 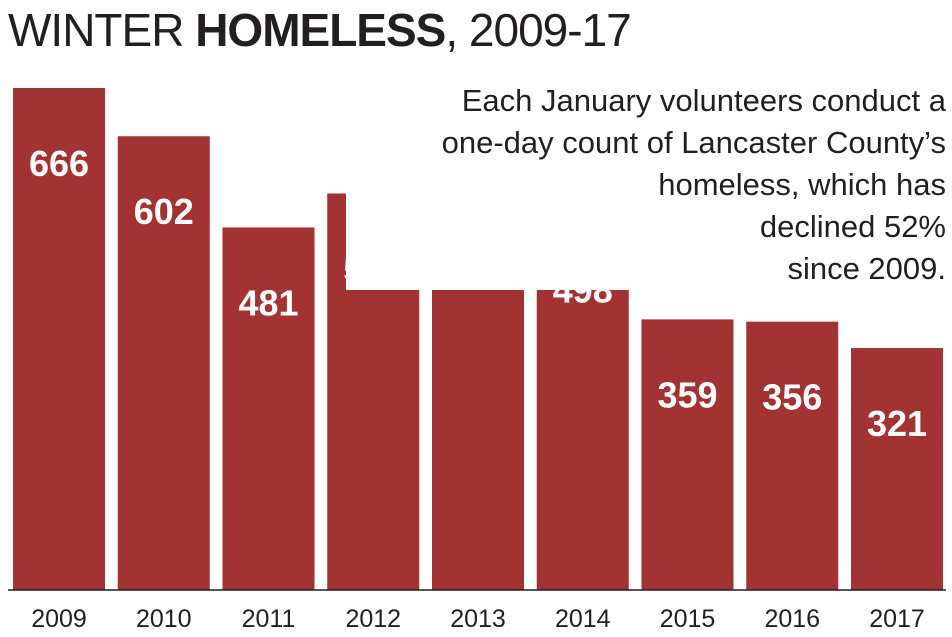 I want to click on bar-2009, so click(x=59, y=339).